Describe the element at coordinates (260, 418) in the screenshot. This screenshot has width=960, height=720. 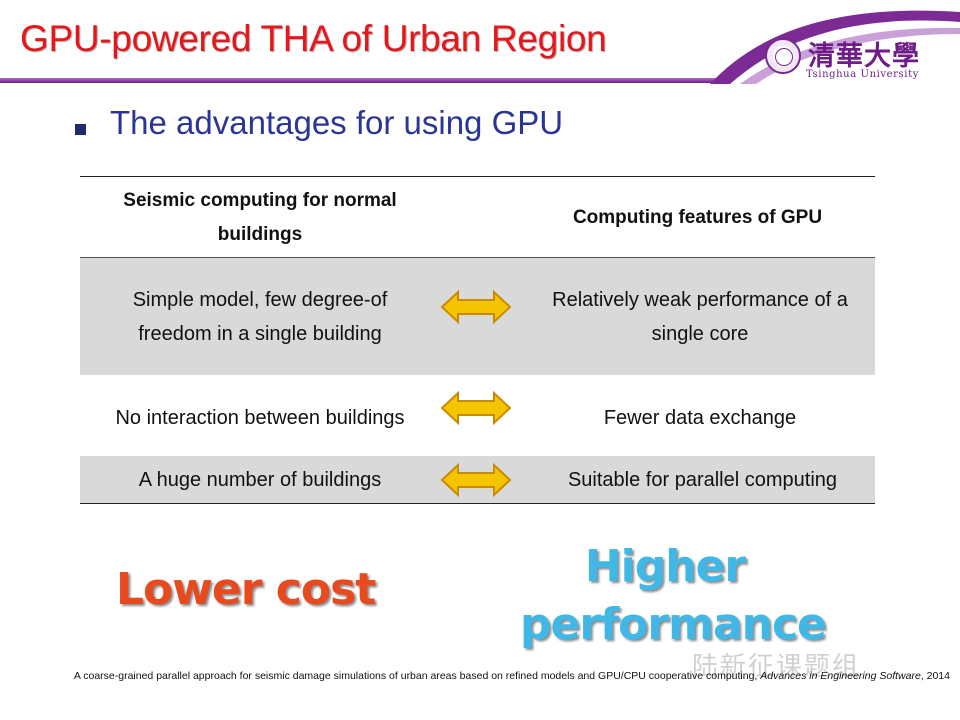
I see `table-row-left: No interaction between buildings` at that location.